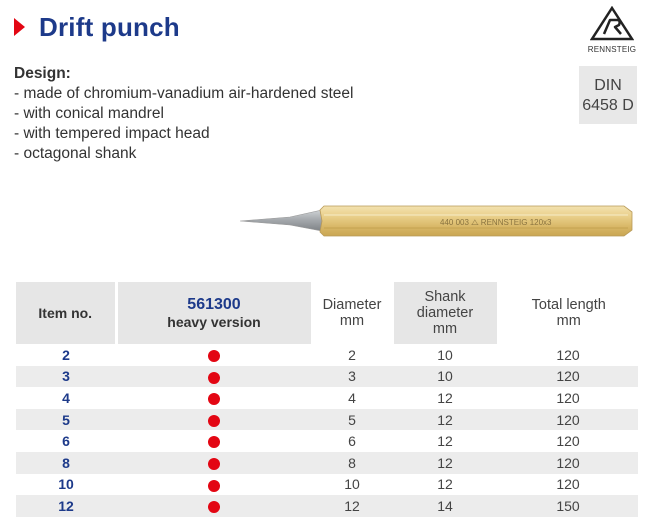 This screenshot has width=650, height=528. What do you see at coordinates (66, 354) in the screenshot?
I see `item-number: 2` at bounding box center [66, 354].